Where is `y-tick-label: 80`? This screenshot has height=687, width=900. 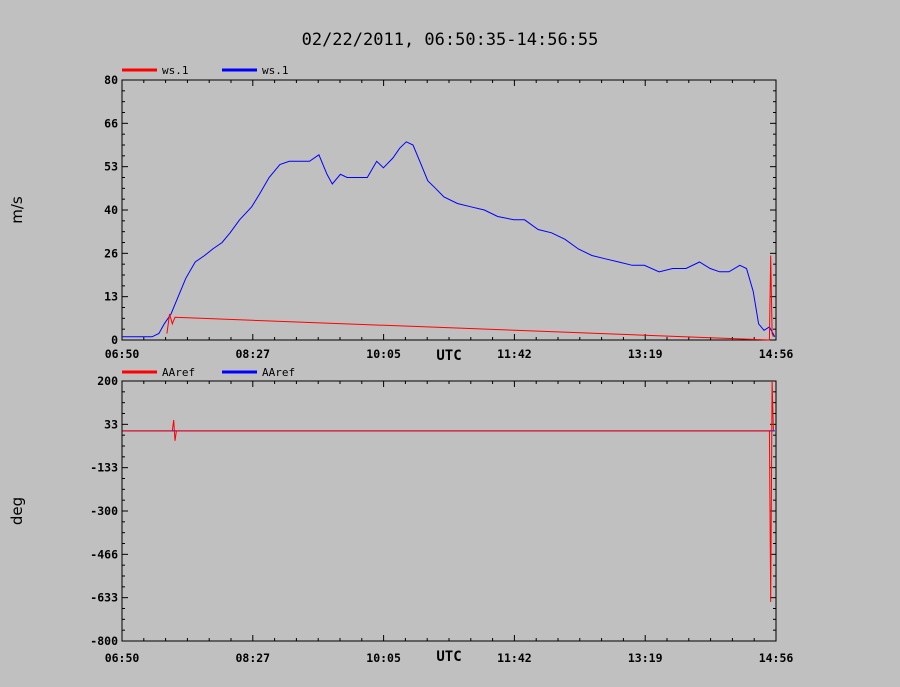
y-tick-label: 80 is located at coordinates (111, 80).